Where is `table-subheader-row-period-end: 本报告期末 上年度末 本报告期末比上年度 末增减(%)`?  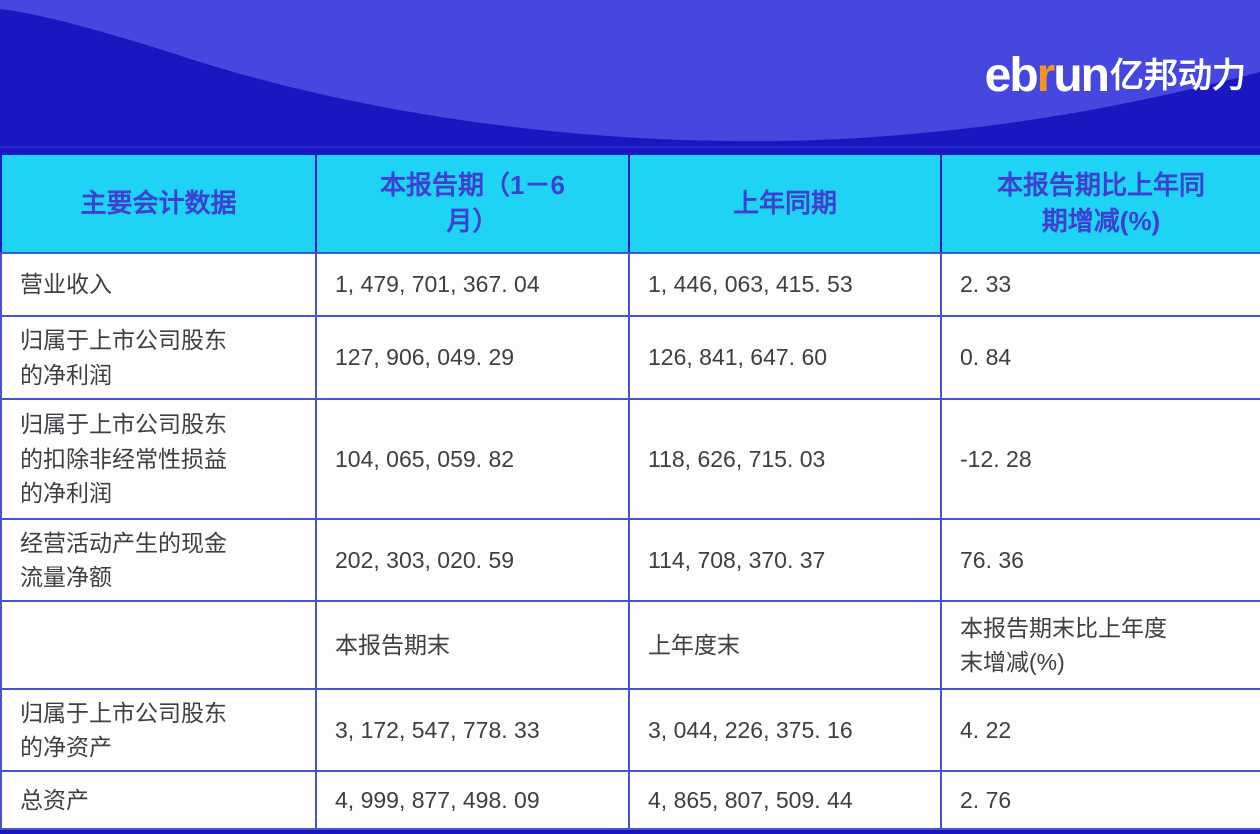
table-subheader-row-period-end: 本报告期末 上年度末 本报告期末比上年度 末增减(%) is located at coordinates (630, 645).